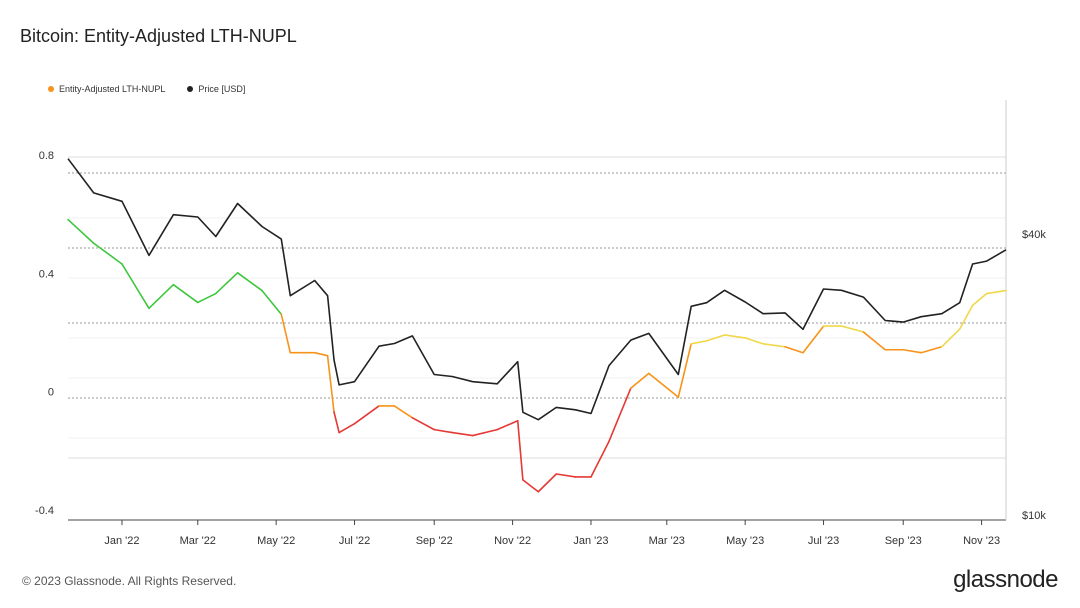  Describe the element at coordinates (667, 541) in the screenshot. I see `x-tick-label: Mar '23` at that location.